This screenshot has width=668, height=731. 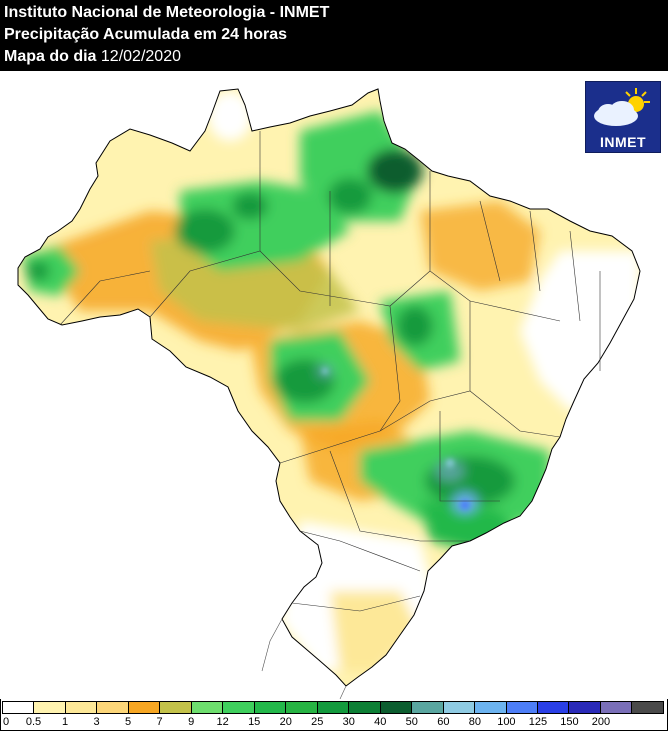 What do you see at coordinates (317, 722) in the screenshot?
I see `legend-tick-label: 25` at bounding box center [317, 722].